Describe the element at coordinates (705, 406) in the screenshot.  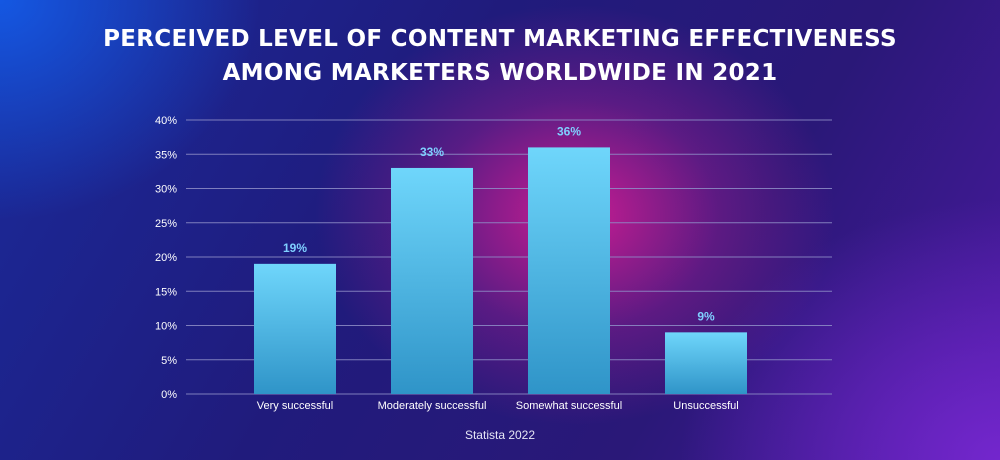
I see `x-tick-label: Unsuccessful` at that location.